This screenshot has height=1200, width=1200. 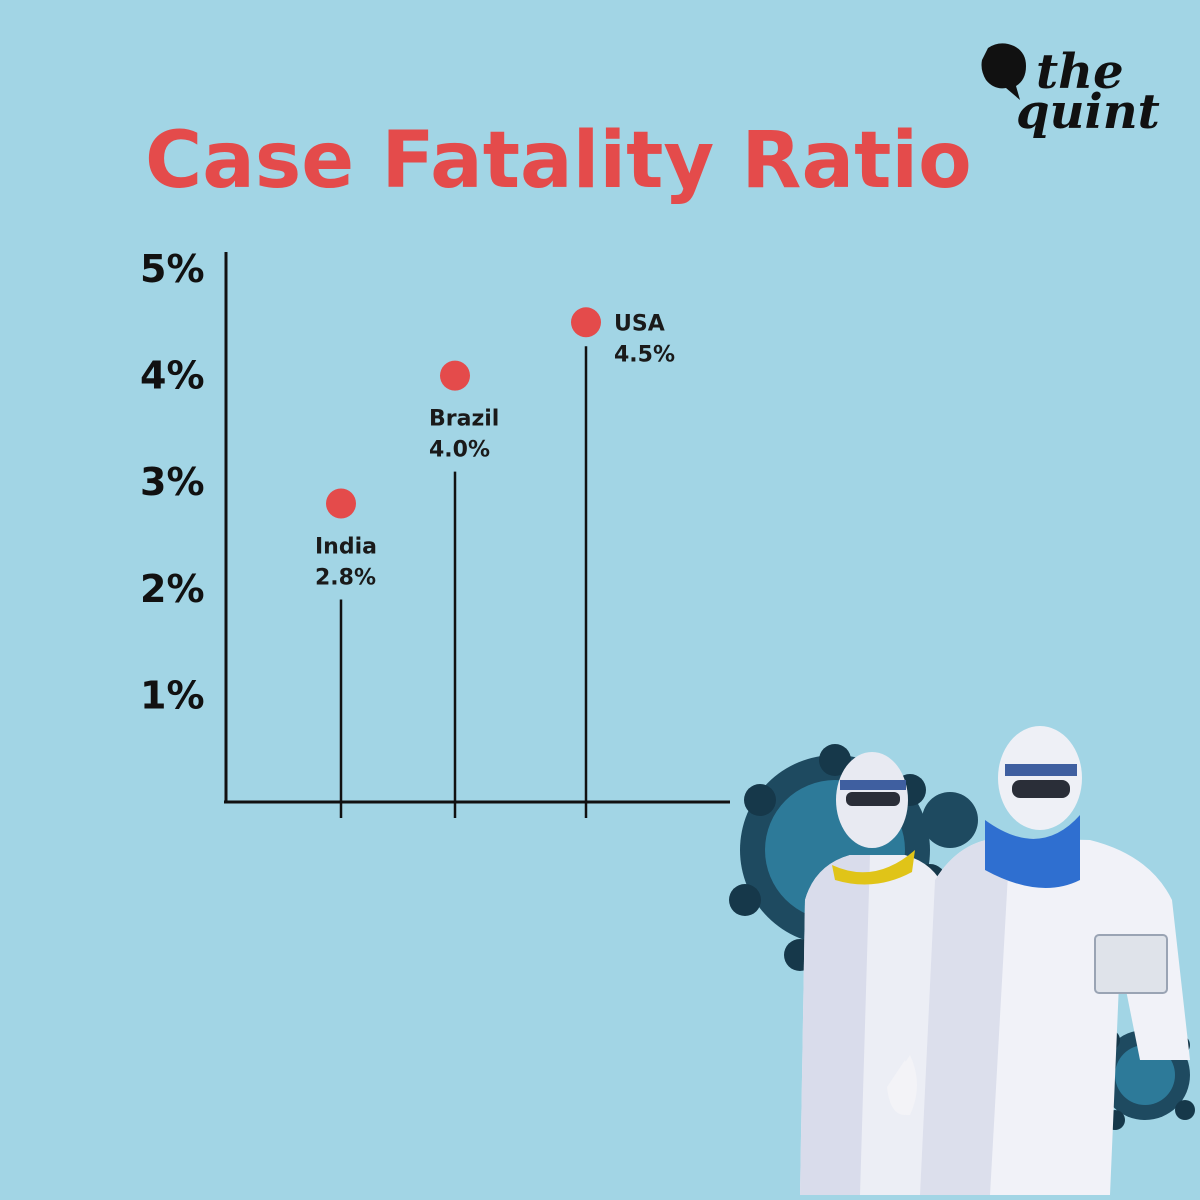 I want to click on y-tick-label: 4%, so click(x=172, y=376).